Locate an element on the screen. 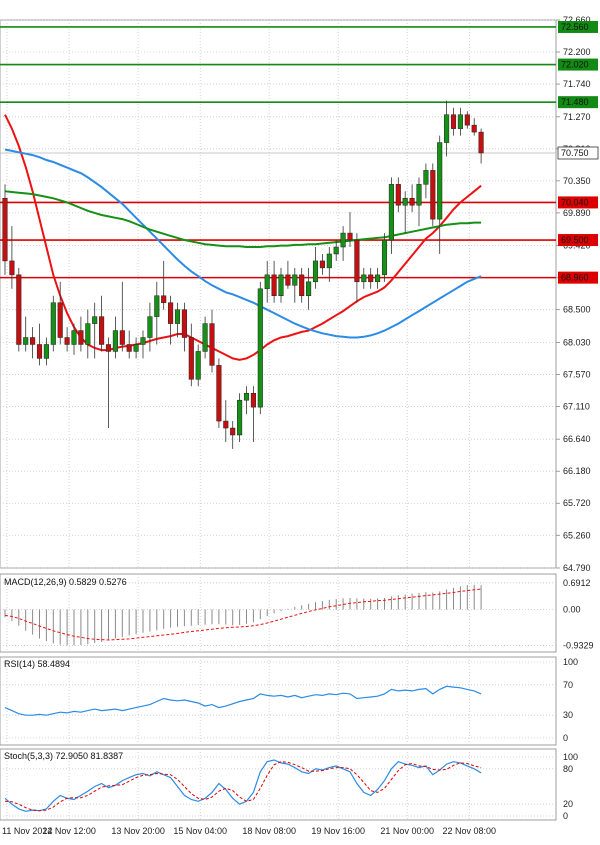 The width and height of the screenshot is (600, 845). stoch-d-line is located at coordinates (243, 786).